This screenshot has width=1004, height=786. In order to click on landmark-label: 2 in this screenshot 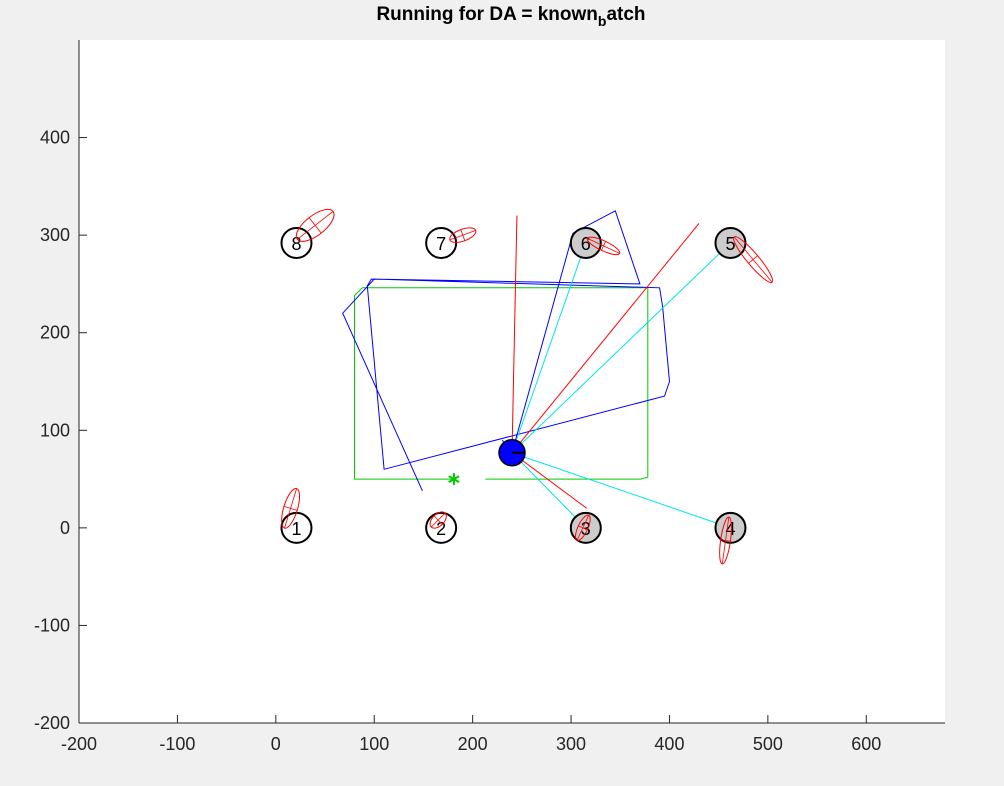, I will do `click(441, 529)`.